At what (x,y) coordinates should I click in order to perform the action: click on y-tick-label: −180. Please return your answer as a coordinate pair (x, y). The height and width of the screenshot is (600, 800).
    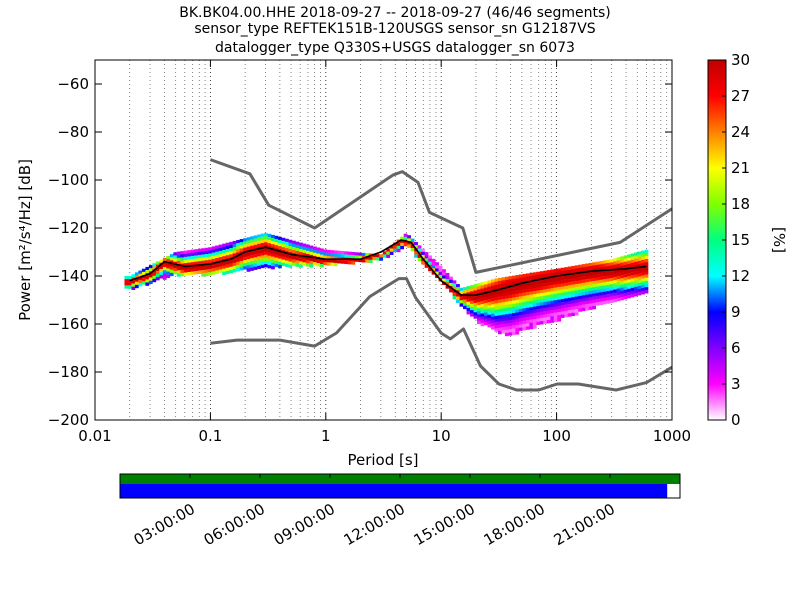
    Looking at the image, I should click on (68, 372).